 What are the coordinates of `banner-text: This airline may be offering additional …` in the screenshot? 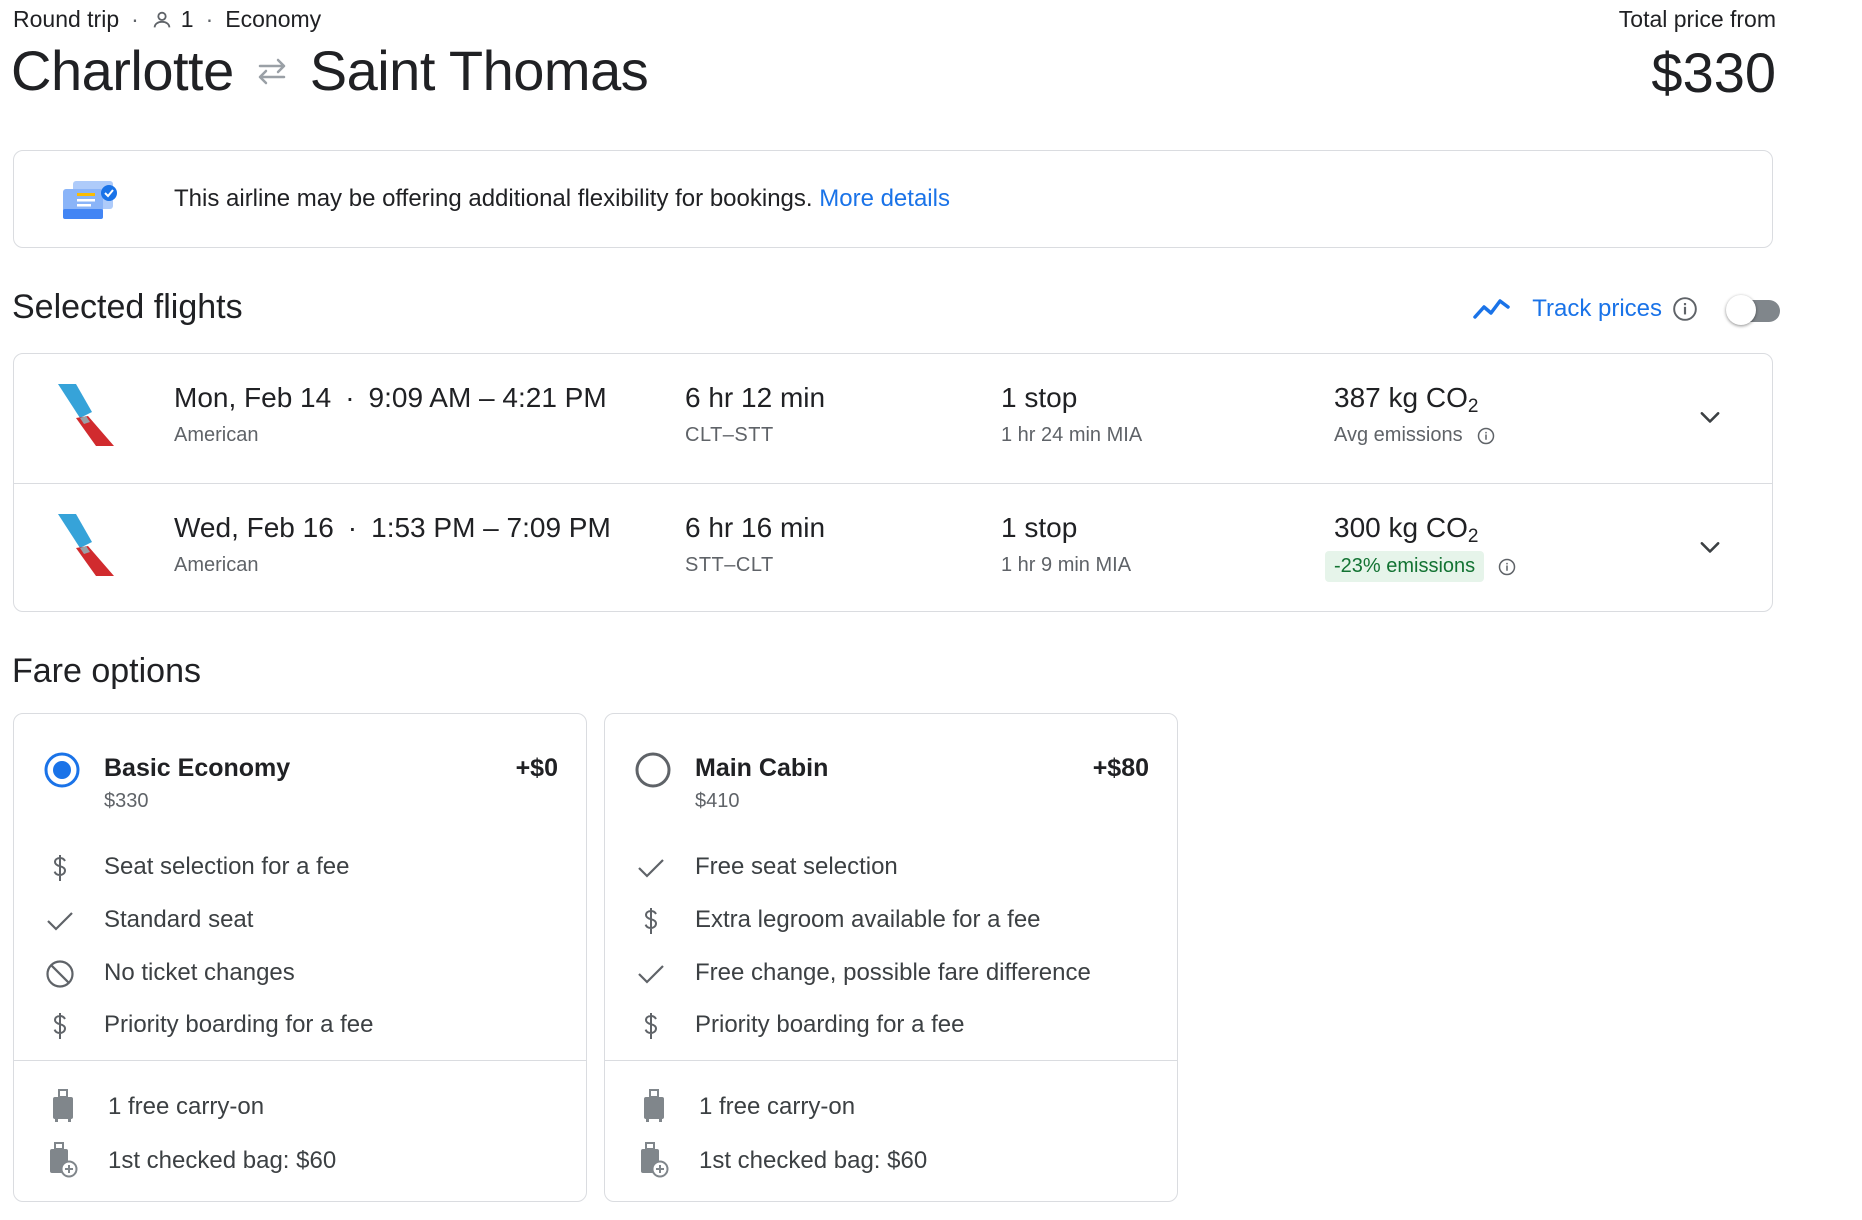 It's located at (562, 199).